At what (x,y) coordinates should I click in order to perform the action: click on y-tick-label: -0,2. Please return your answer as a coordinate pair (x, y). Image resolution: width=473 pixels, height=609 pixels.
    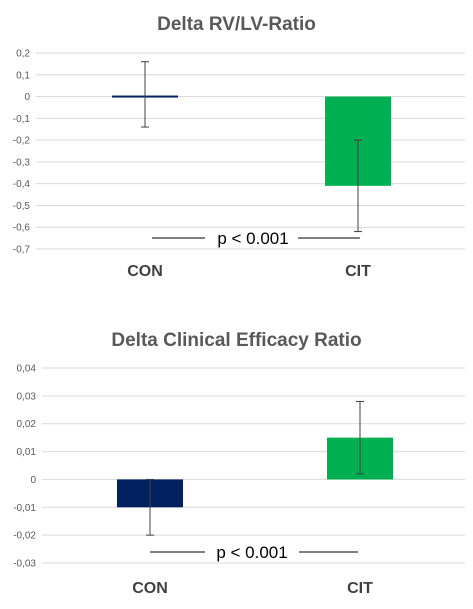
    Looking at the image, I should click on (22, 141).